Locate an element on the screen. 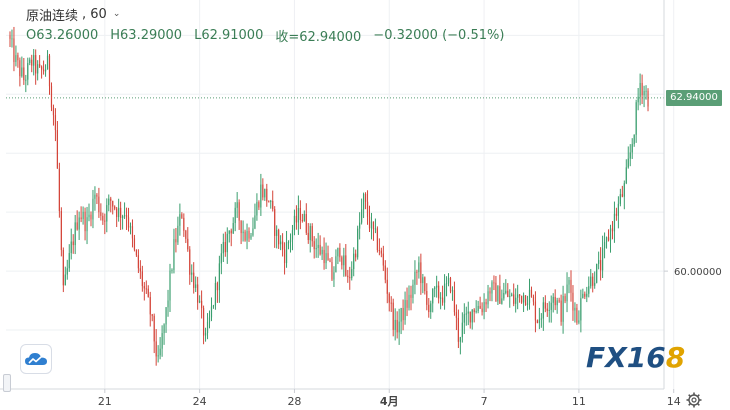  last-price-tag: 62.94000 is located at coordinates (694, 97).